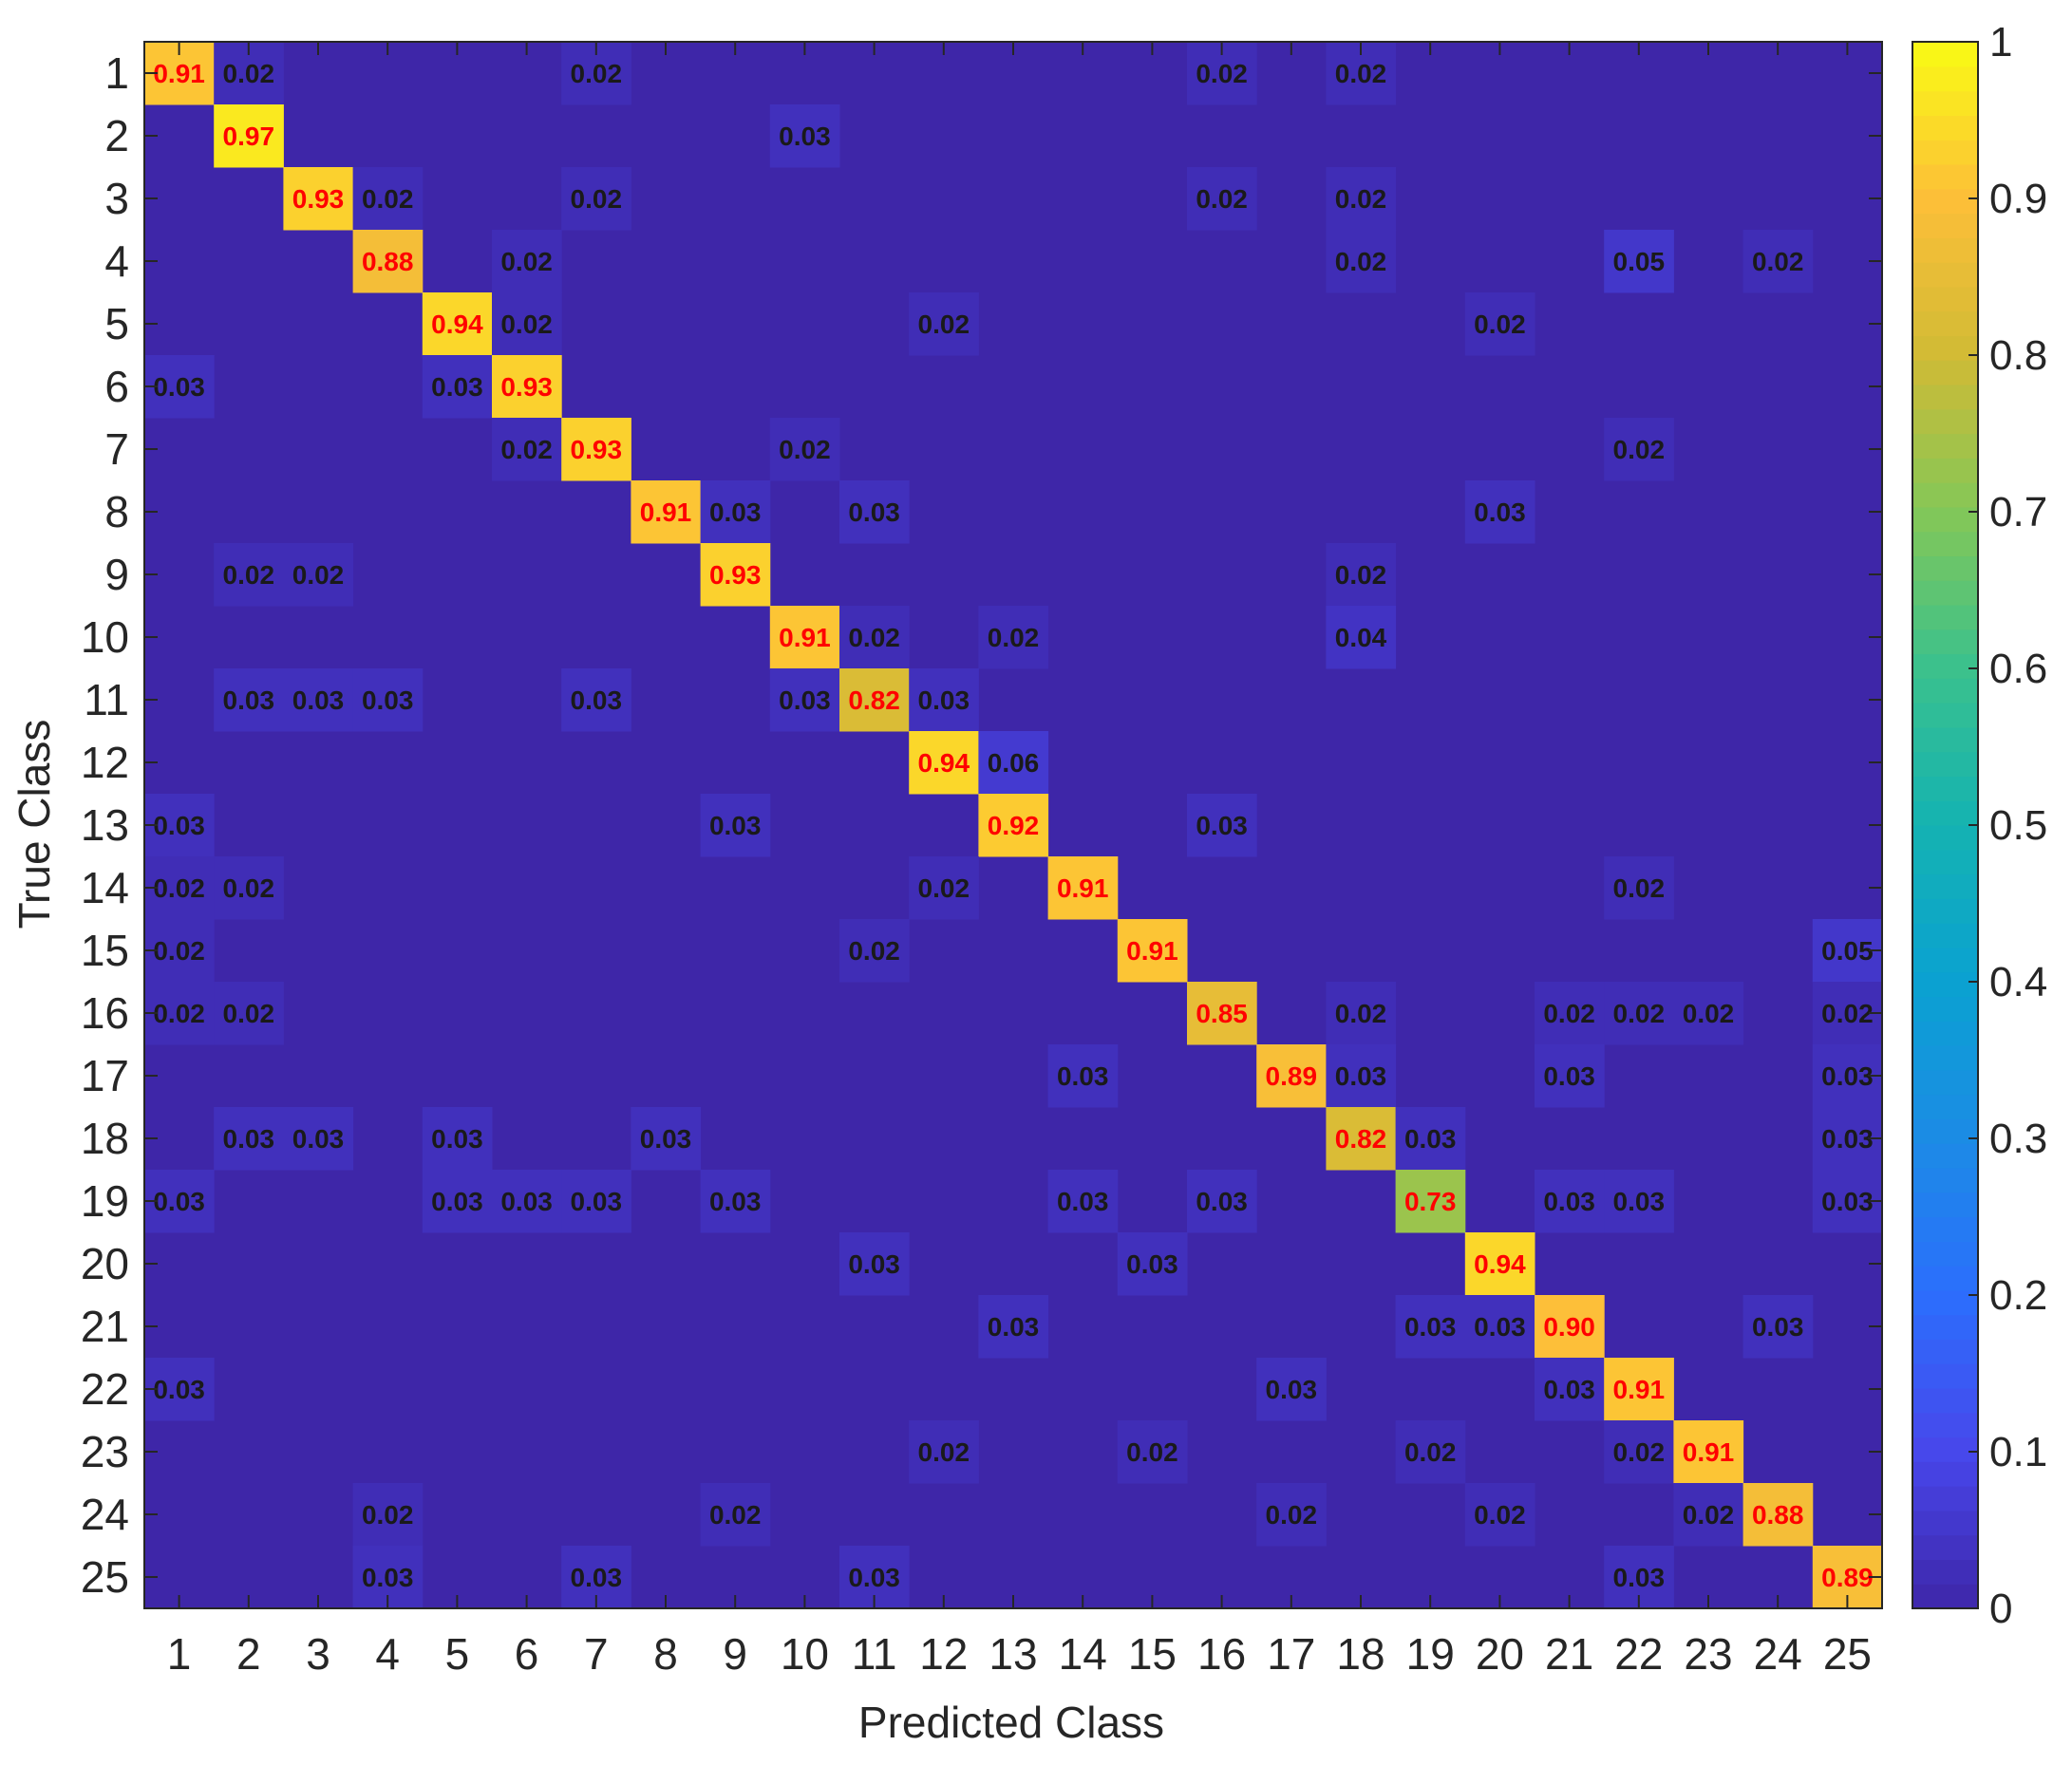  What do you see at coordinates (1291, 1654) in the screenshot?
I see `x-tick-label: 17` at bounding box center [1291, 1654].